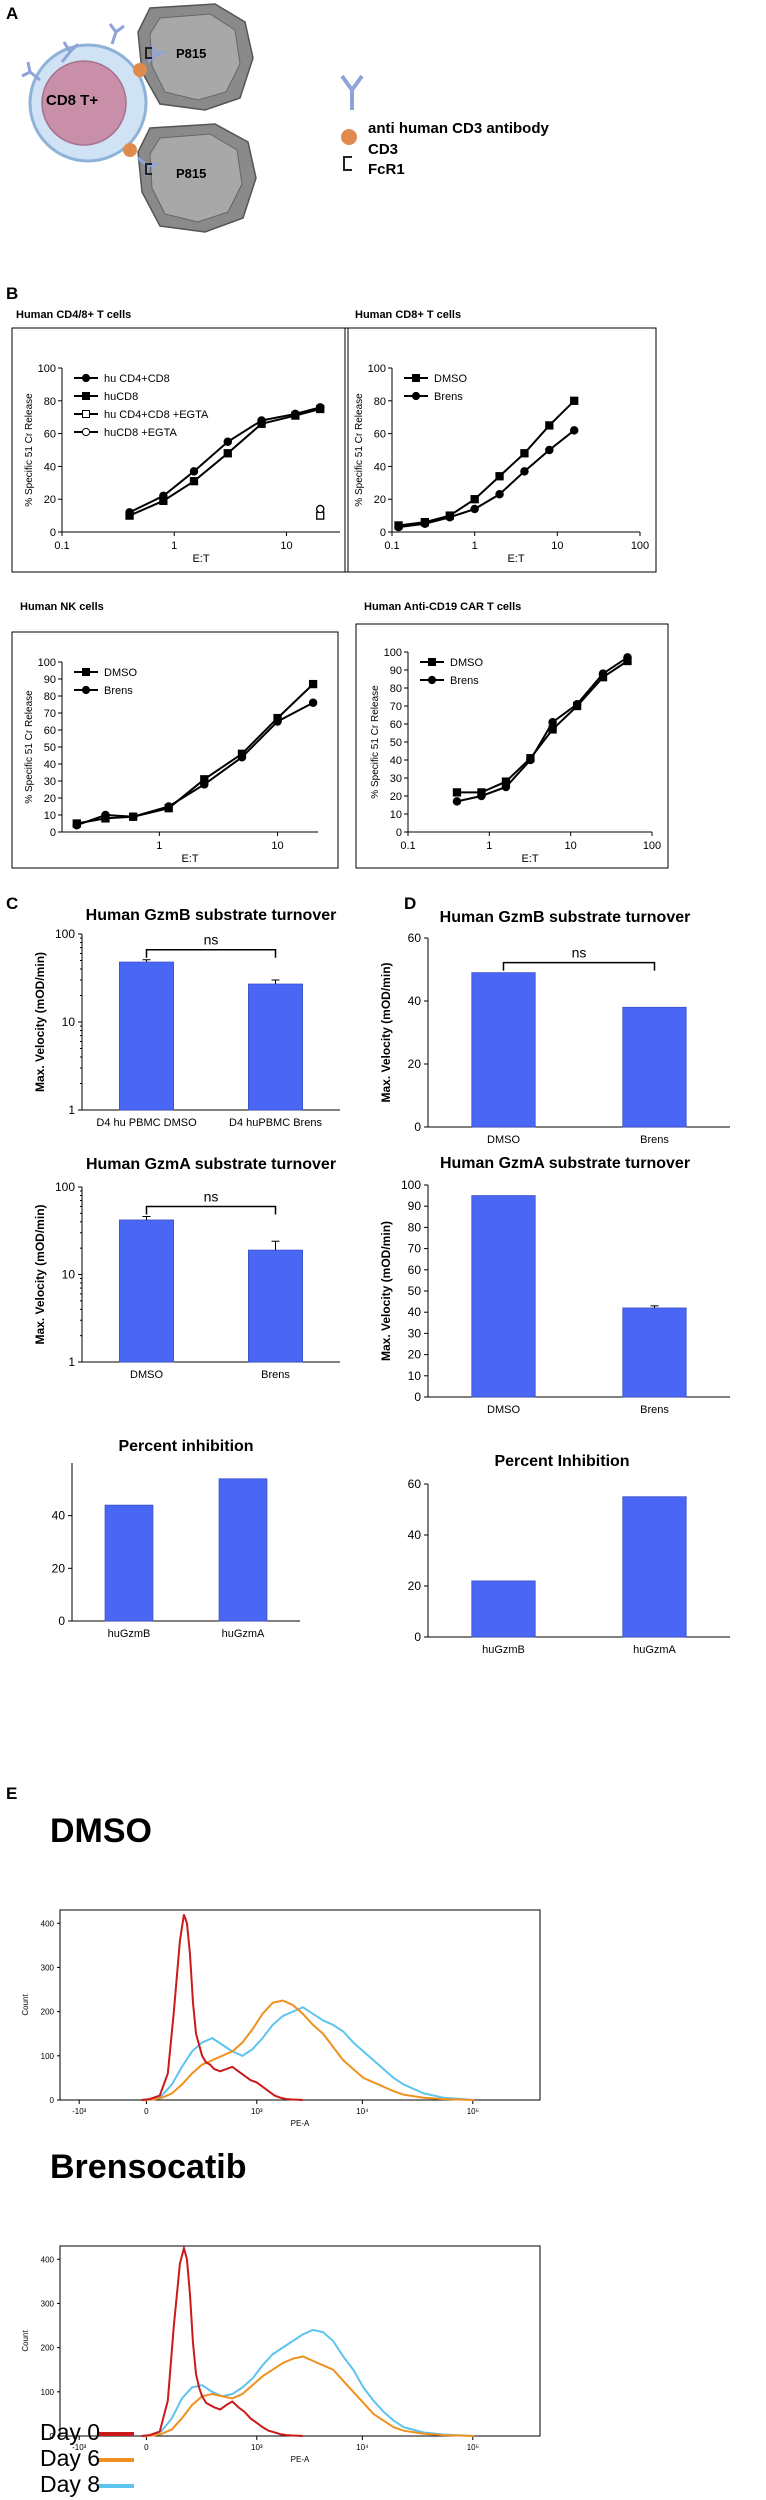  Describe the element at coordinates (415, 1249) in the screenshot. I see `d2-ytick-label: 70` at that location.